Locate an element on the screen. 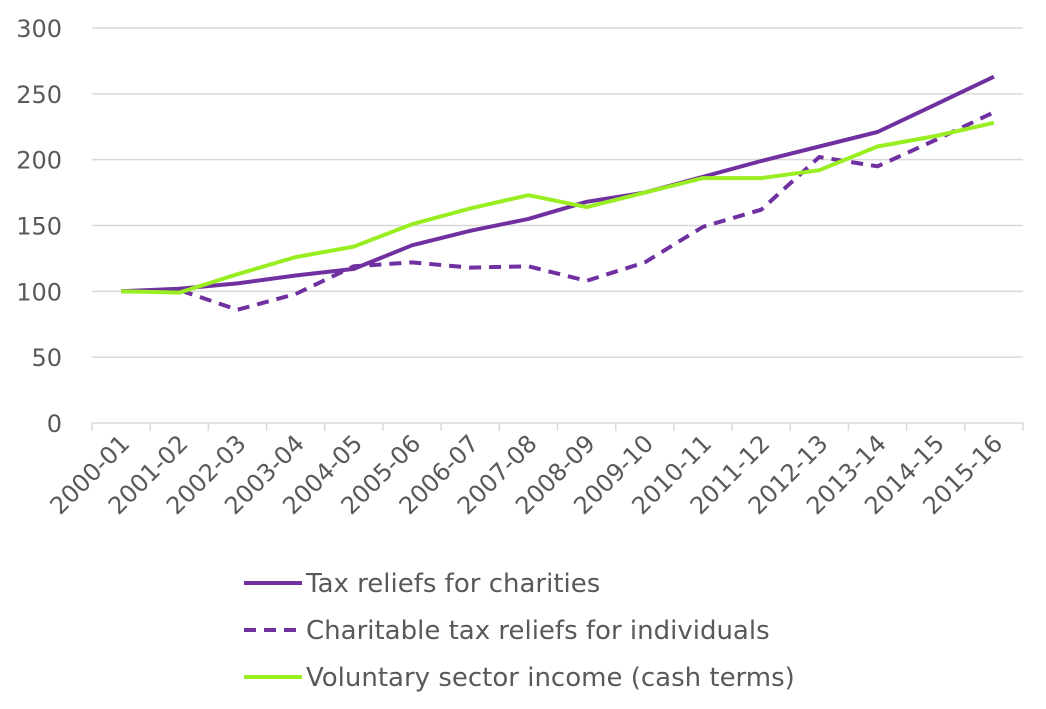  y-tick-label: 250 is located at coordinates (39, 95).